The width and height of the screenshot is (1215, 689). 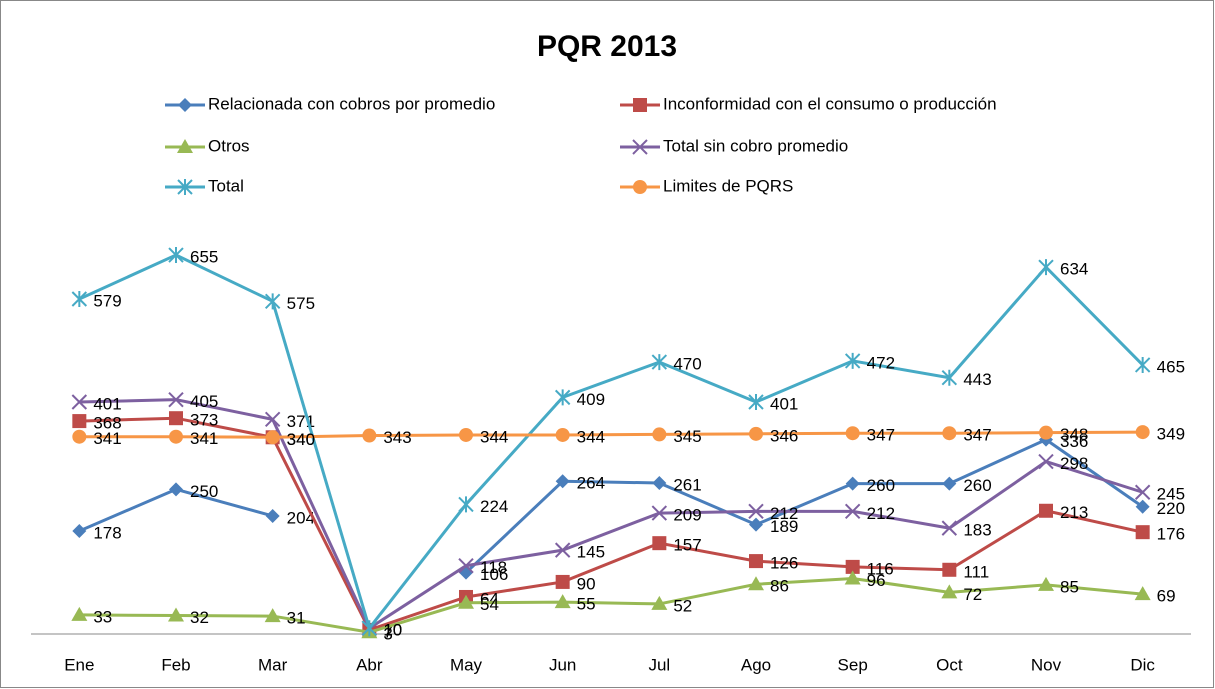 What do you see at coordinates (977, 530) in the screenshot?
I see `data-label: 183` at bounding box center [977, 530].